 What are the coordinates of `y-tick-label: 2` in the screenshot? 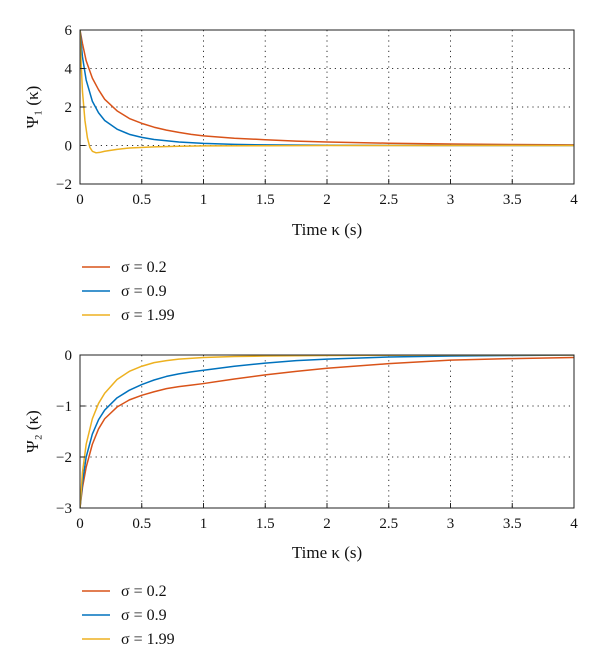 It's located at (69, 108).